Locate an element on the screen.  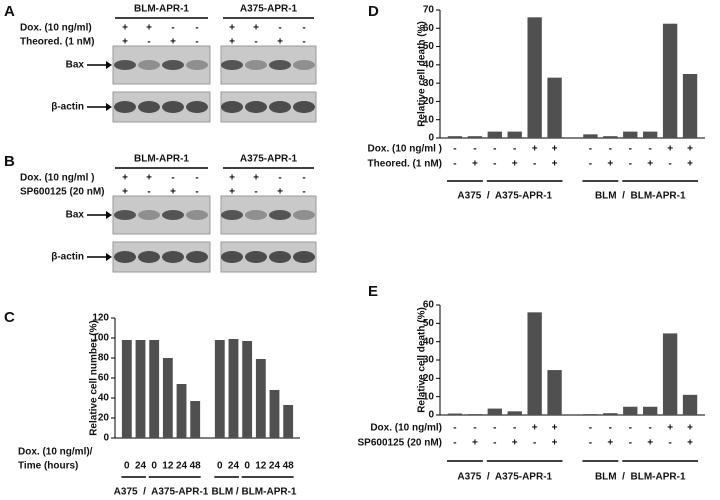
x-tick-label: 12 is located at coordinates (168, 466).